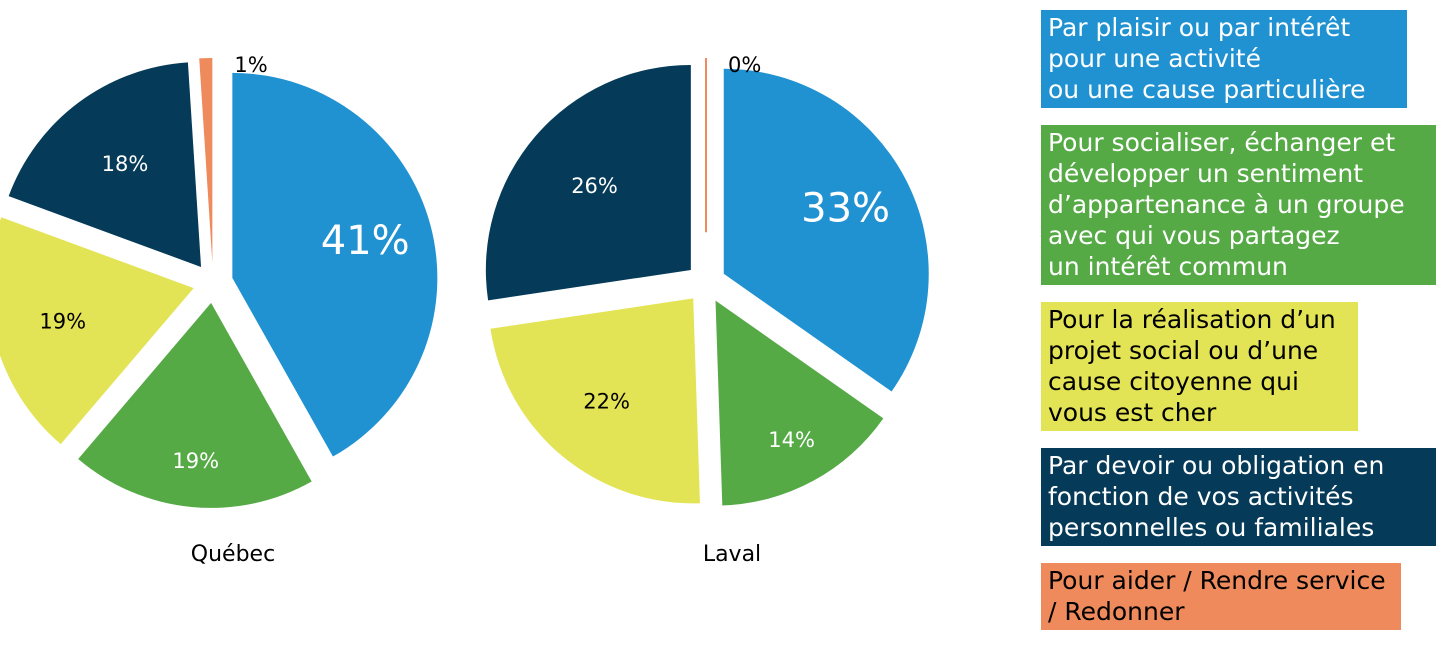 The width and height of the screenshot is (1440, 647). I want to click on data-label-qubec-plaisir: 41%, so click(365, 241).